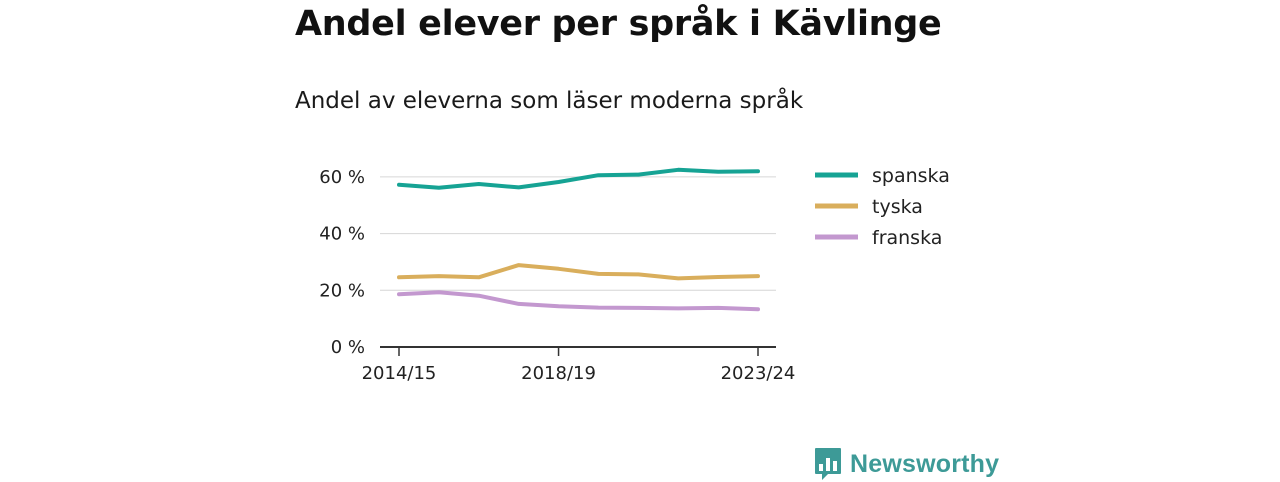 This screenshot has height=482, width=1280. I want to click on x-tick-label: 2014/15, so click(399, 373).